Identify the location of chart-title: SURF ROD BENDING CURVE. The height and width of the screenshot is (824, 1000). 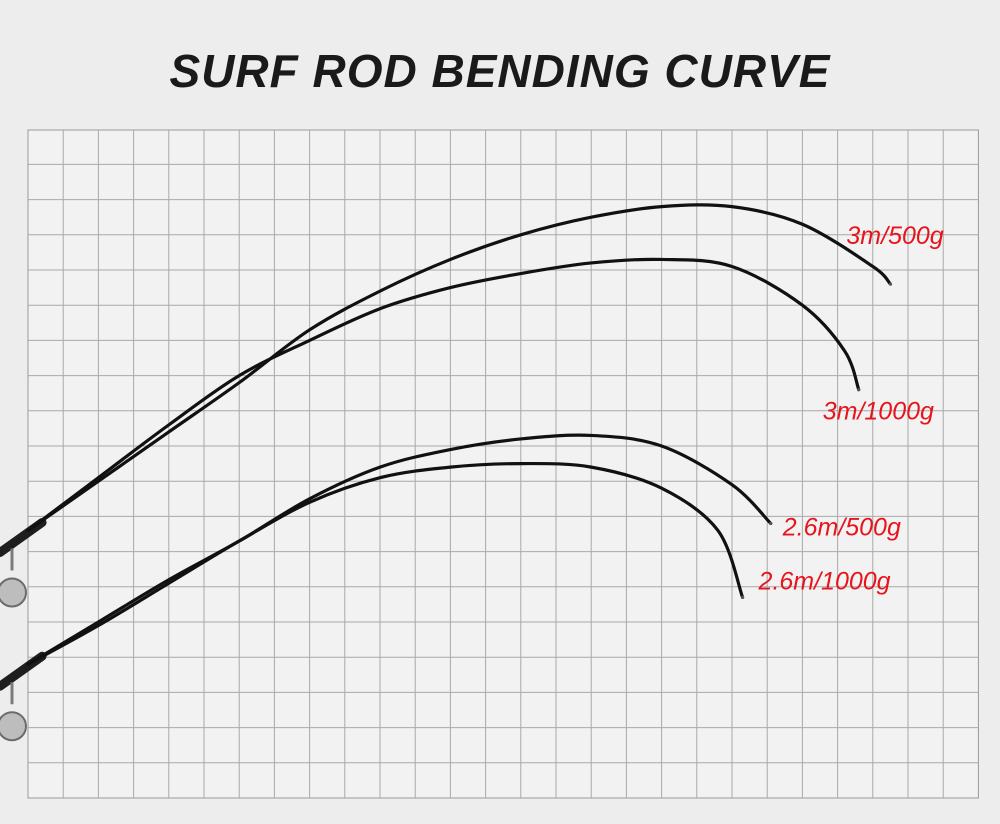
(500, 71).